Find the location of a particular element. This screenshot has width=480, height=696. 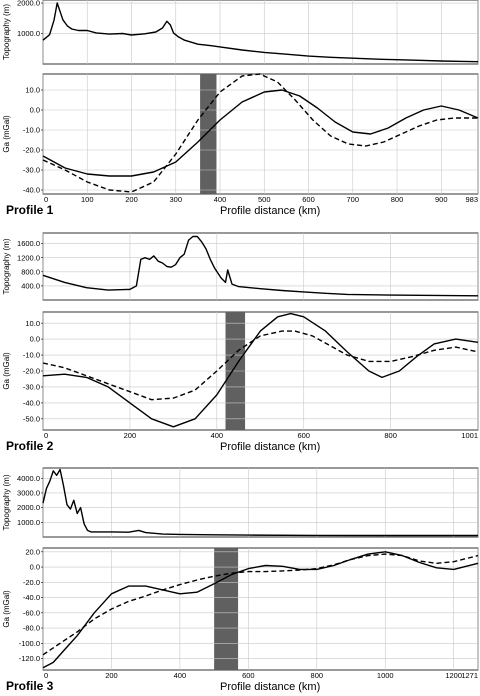

profile-2-topography-panel: 400.0 800.0 1200.0 1600.0 Topography (m) is located at coordinates (240, 266).